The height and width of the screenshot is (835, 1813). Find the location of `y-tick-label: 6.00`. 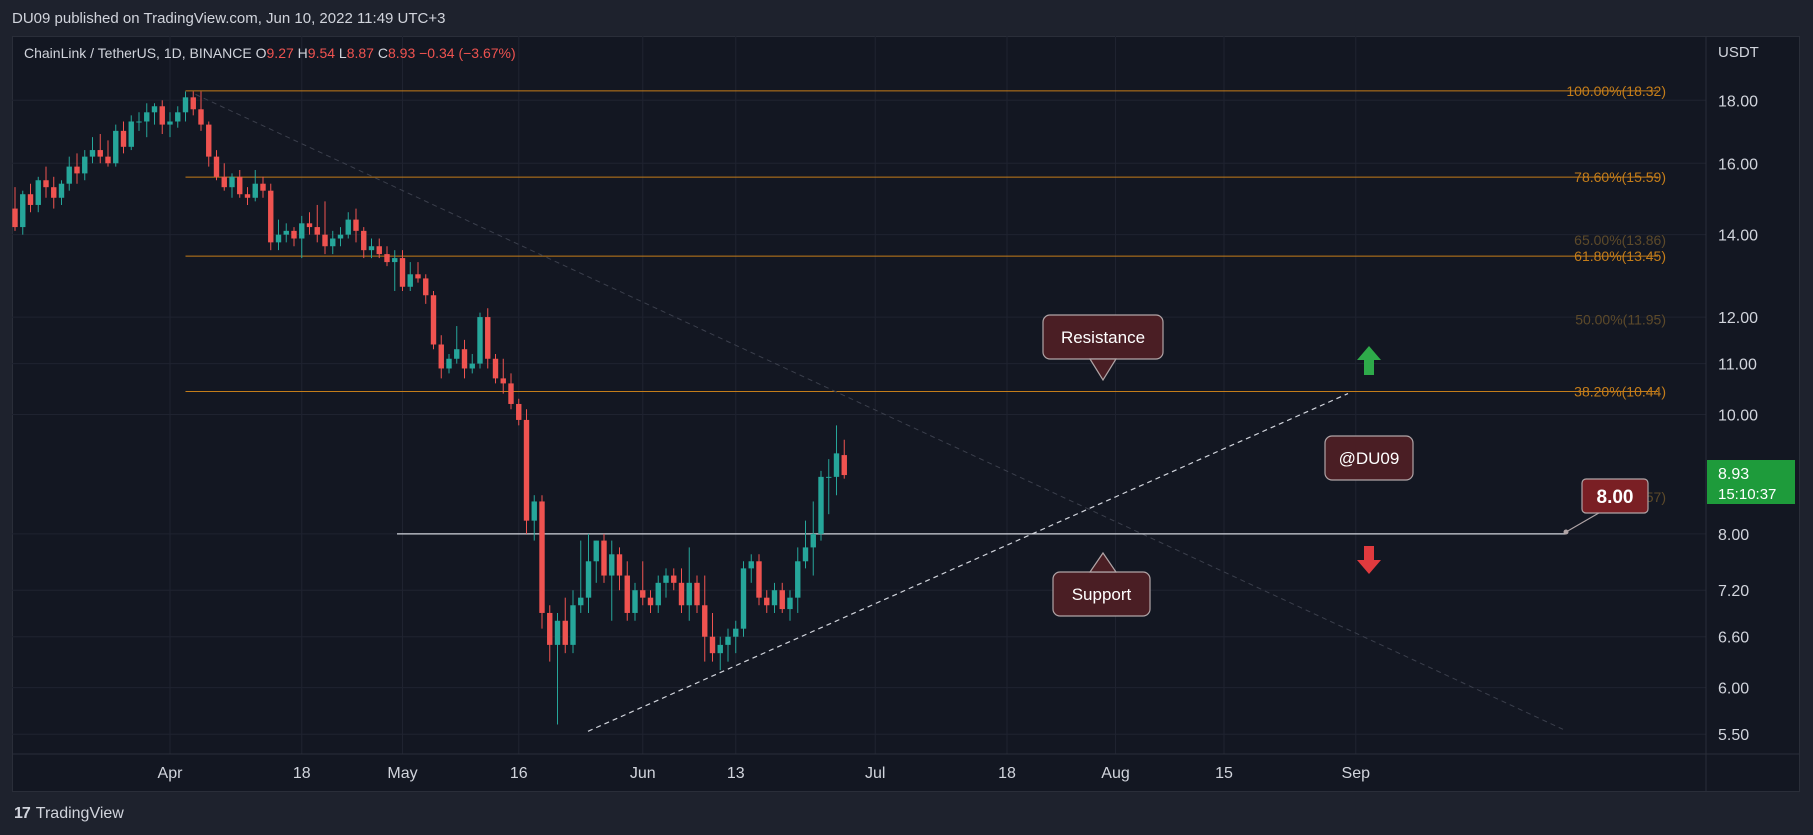

y-tick-label: 6.00 is located at coordinates (1733, 689).